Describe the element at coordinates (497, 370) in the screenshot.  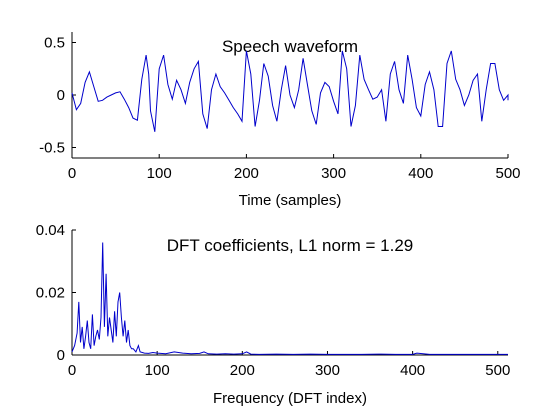
I see `dft-x-tick-label: 500` at that location.